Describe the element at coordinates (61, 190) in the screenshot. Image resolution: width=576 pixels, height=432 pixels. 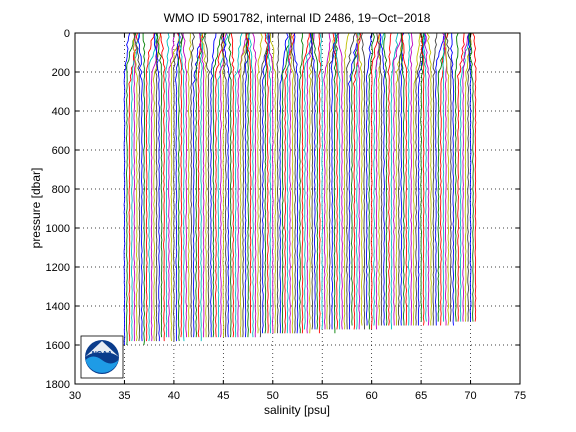
I see `y-tick-label: 800` at that location.